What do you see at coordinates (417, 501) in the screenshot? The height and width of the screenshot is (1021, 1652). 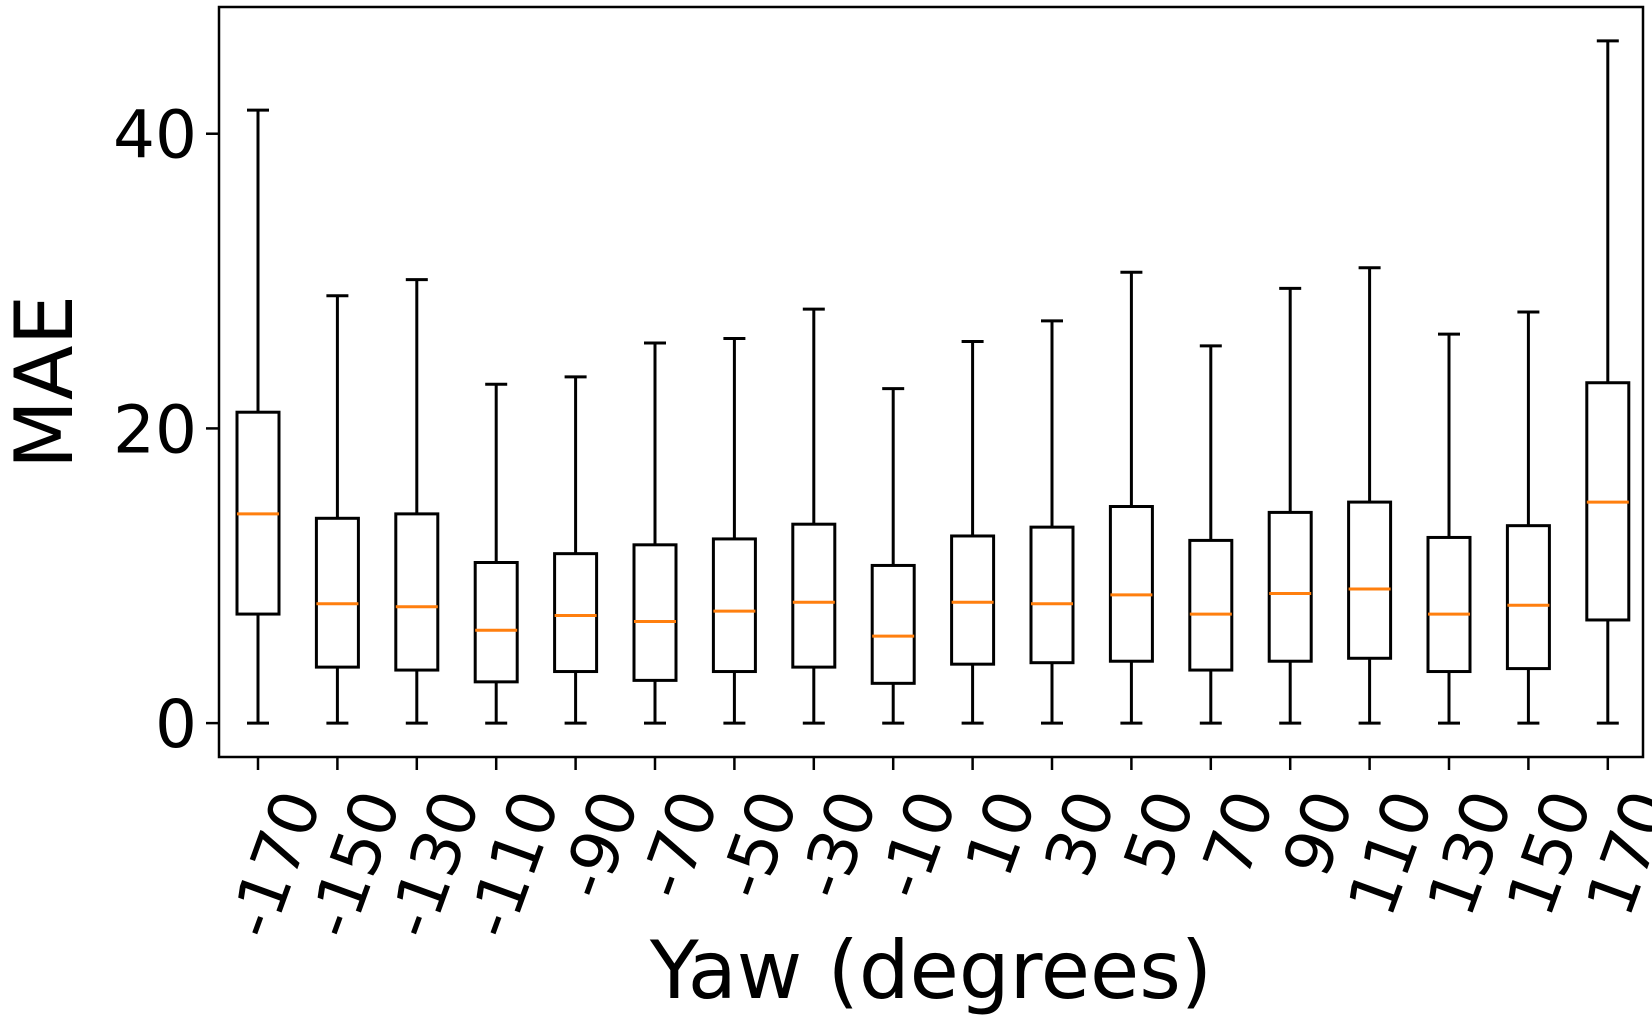 I see `box--130` at bounding box center [417, 501].